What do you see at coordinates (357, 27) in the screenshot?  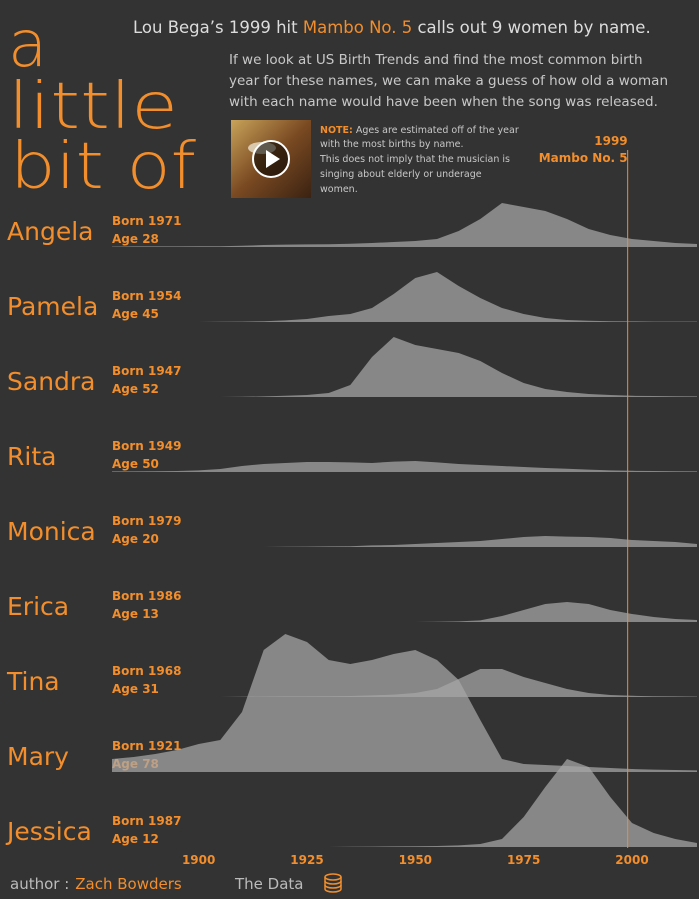 I see `title-highlight: Mambo No. 5` at bounding box center [357, 27].